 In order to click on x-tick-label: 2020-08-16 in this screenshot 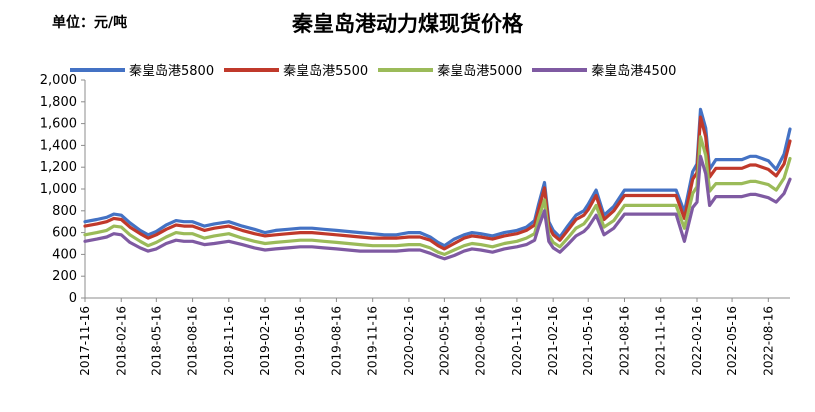, I will do `click(481, 341)`.